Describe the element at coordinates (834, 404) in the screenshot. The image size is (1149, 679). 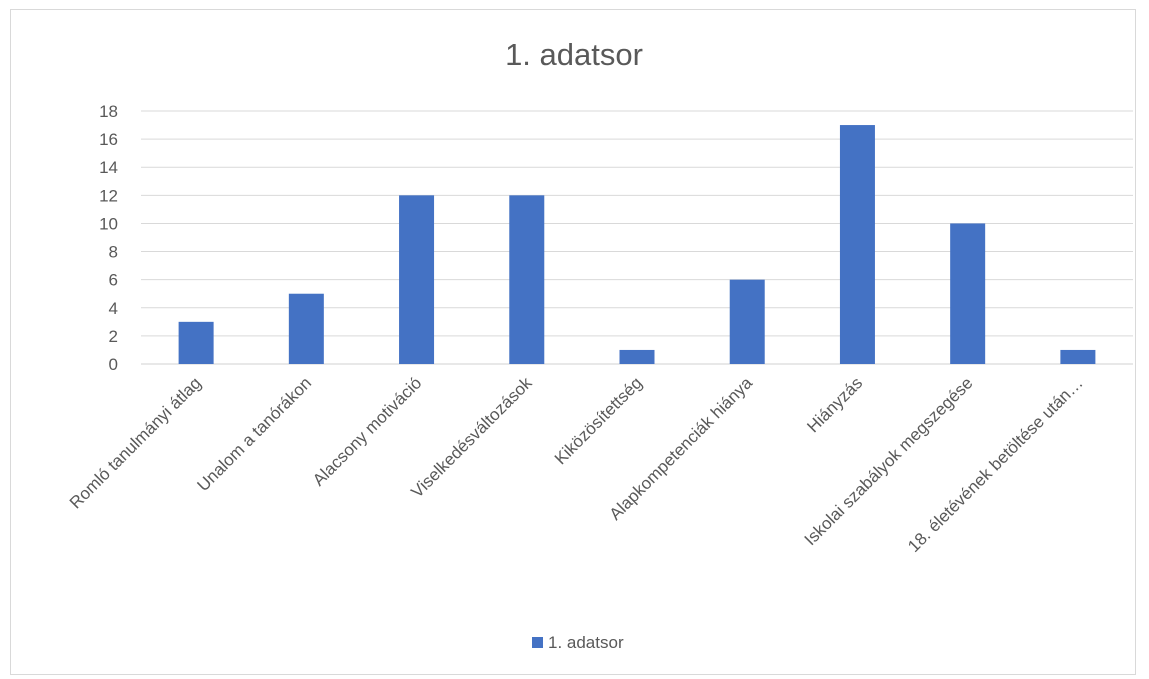
I see `x-category-label: Hiányzás` at that location.